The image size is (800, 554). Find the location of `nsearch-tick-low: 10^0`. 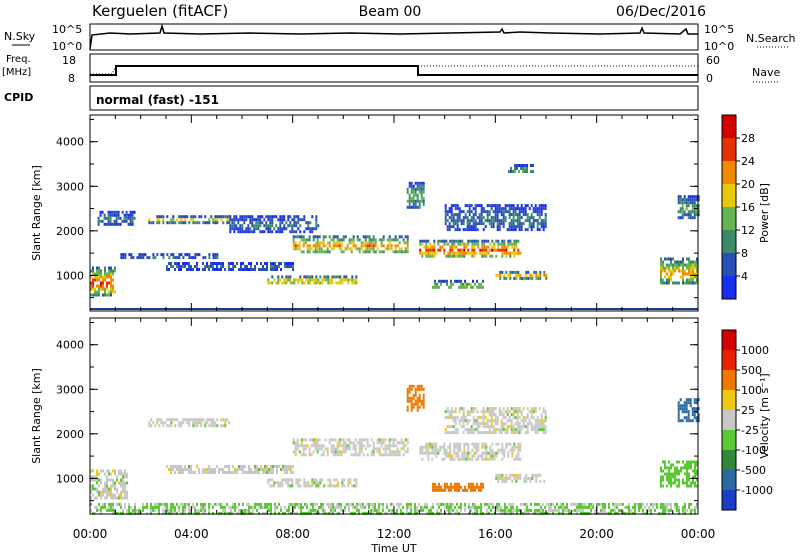

nsearch-tick-low: 10^0 is located at coordinates (719, 46).